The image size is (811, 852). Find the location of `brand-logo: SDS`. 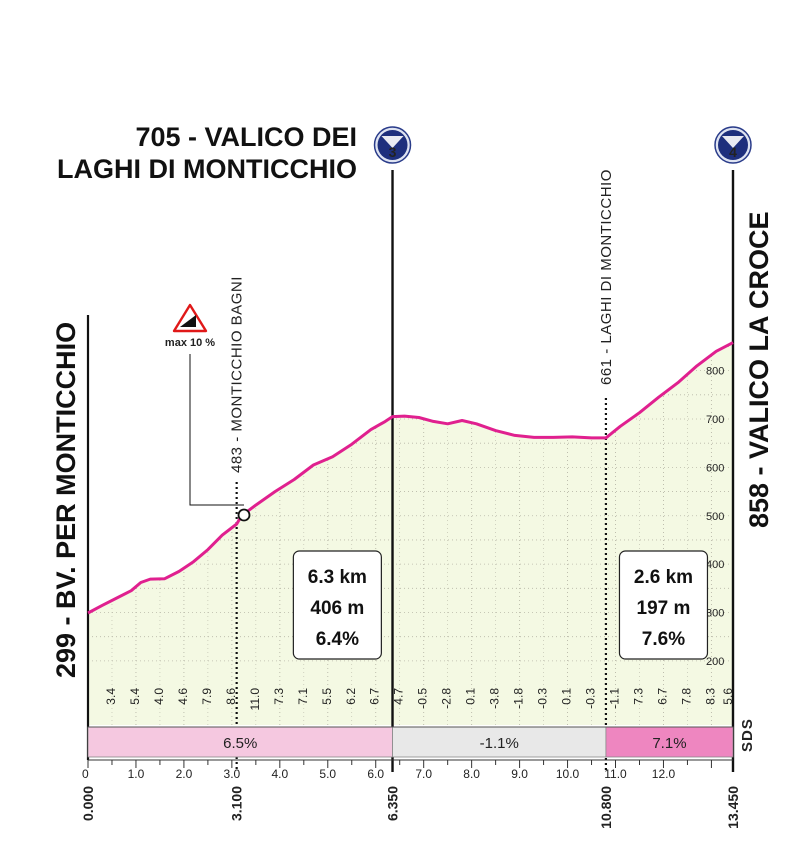

brand-logo: SDS is located at coordinates (747, 735).